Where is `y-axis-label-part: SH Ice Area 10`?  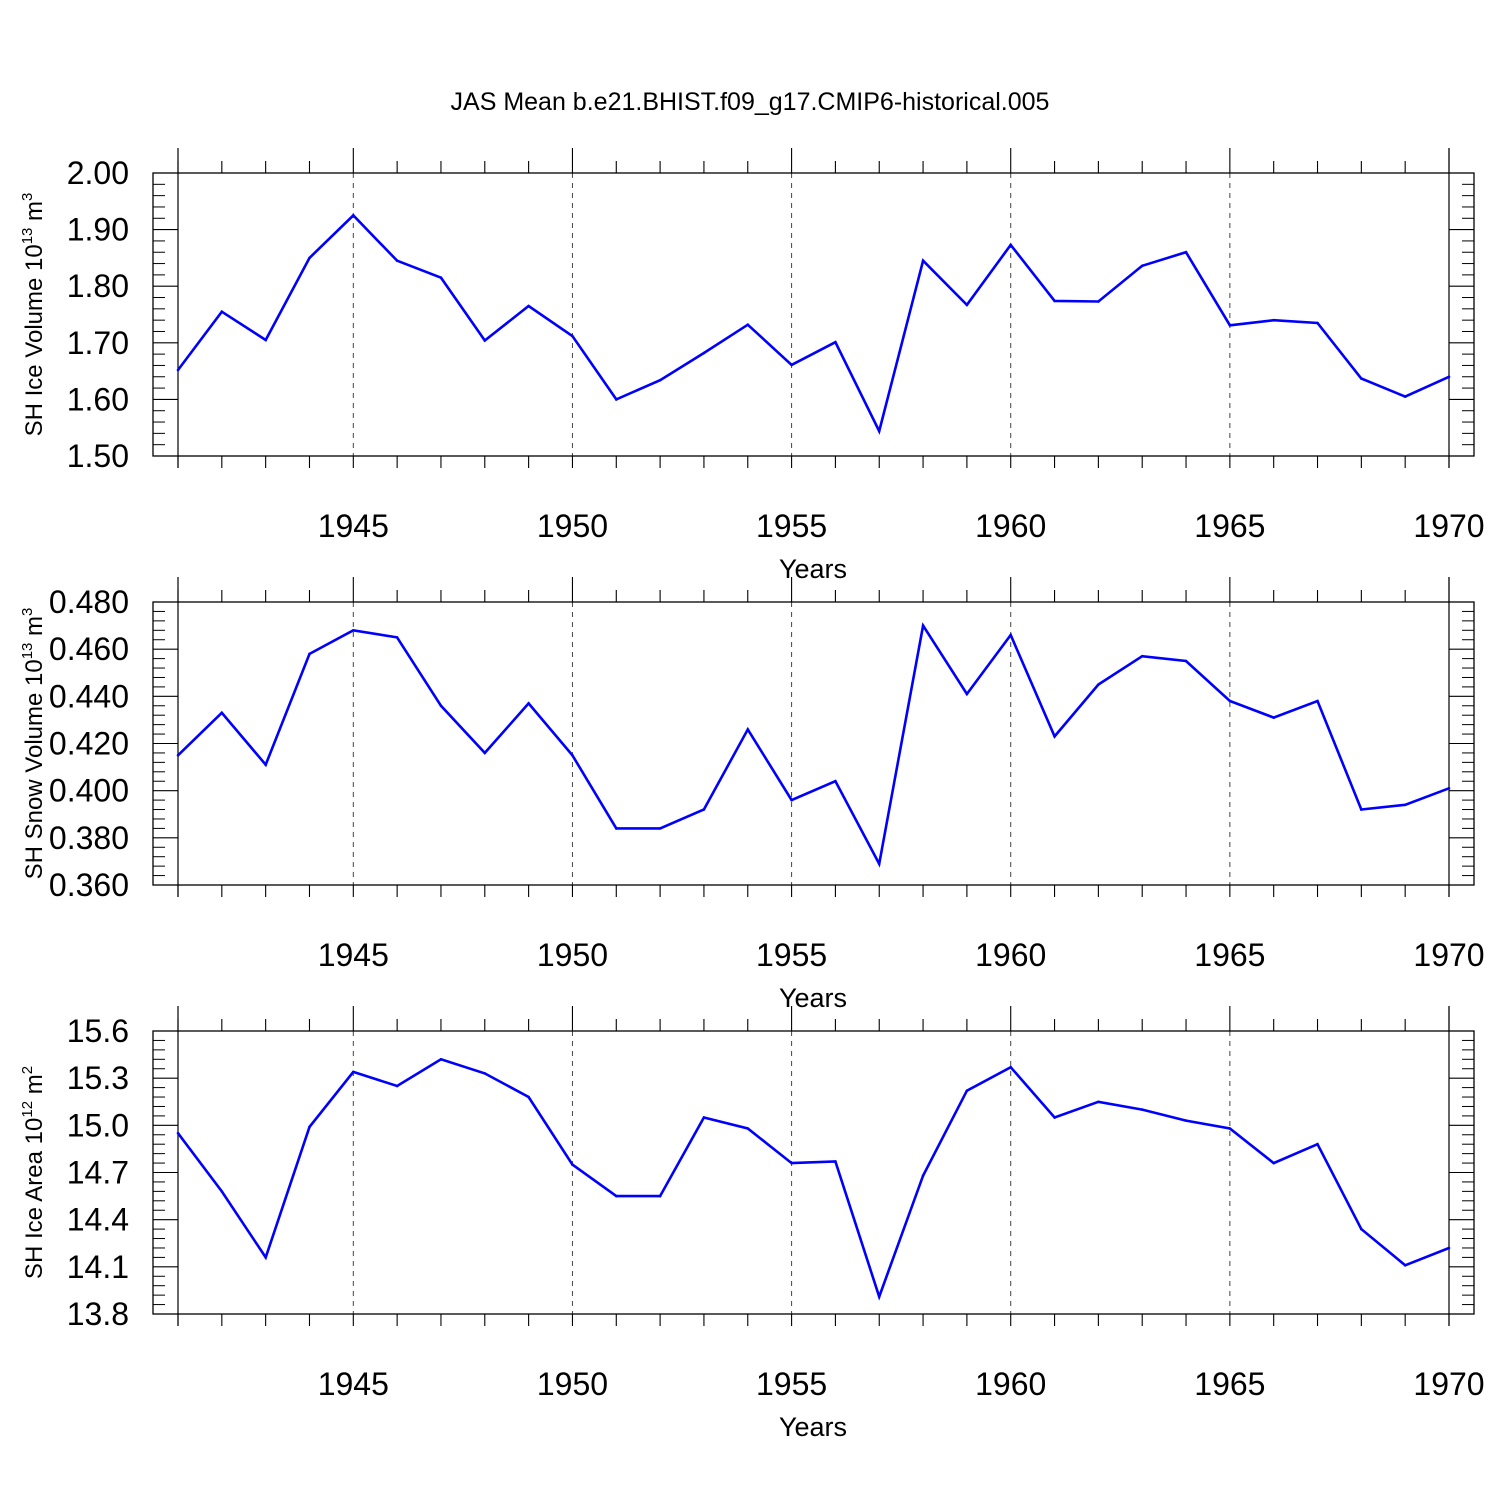 y-axis-label-part: SH Ice Area 10 is located at coordinates (34, 1198).